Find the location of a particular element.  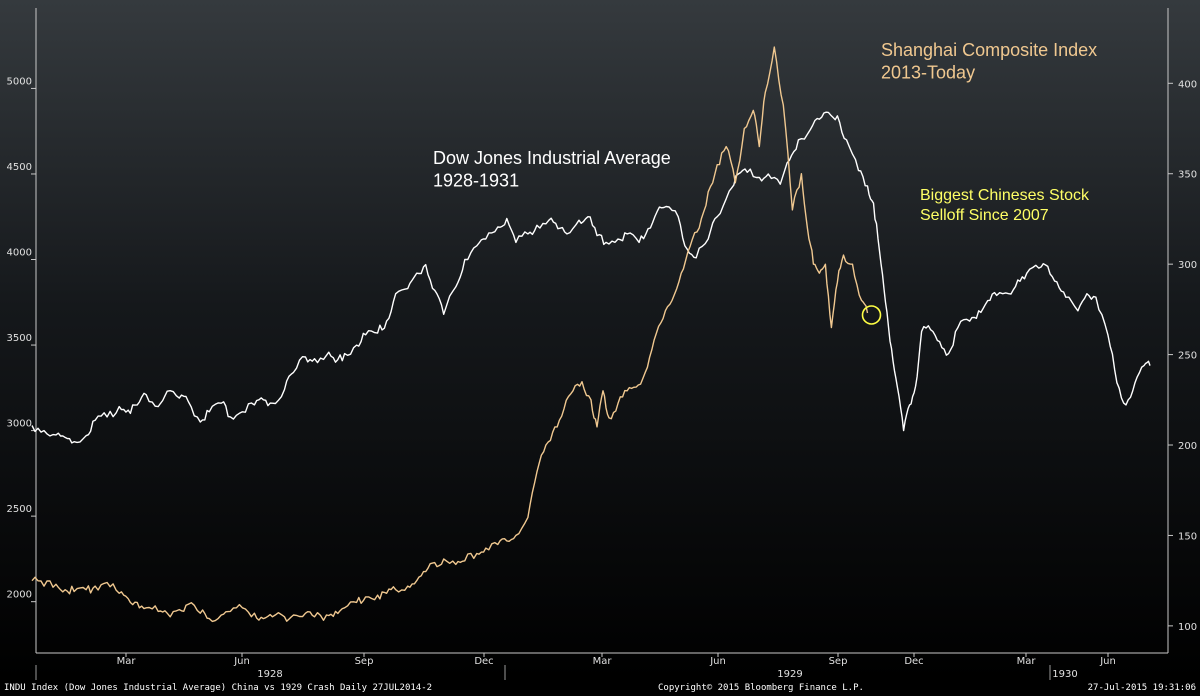

shanghai-annotation-line: 2013-Today is located at coordinates (928, 73).